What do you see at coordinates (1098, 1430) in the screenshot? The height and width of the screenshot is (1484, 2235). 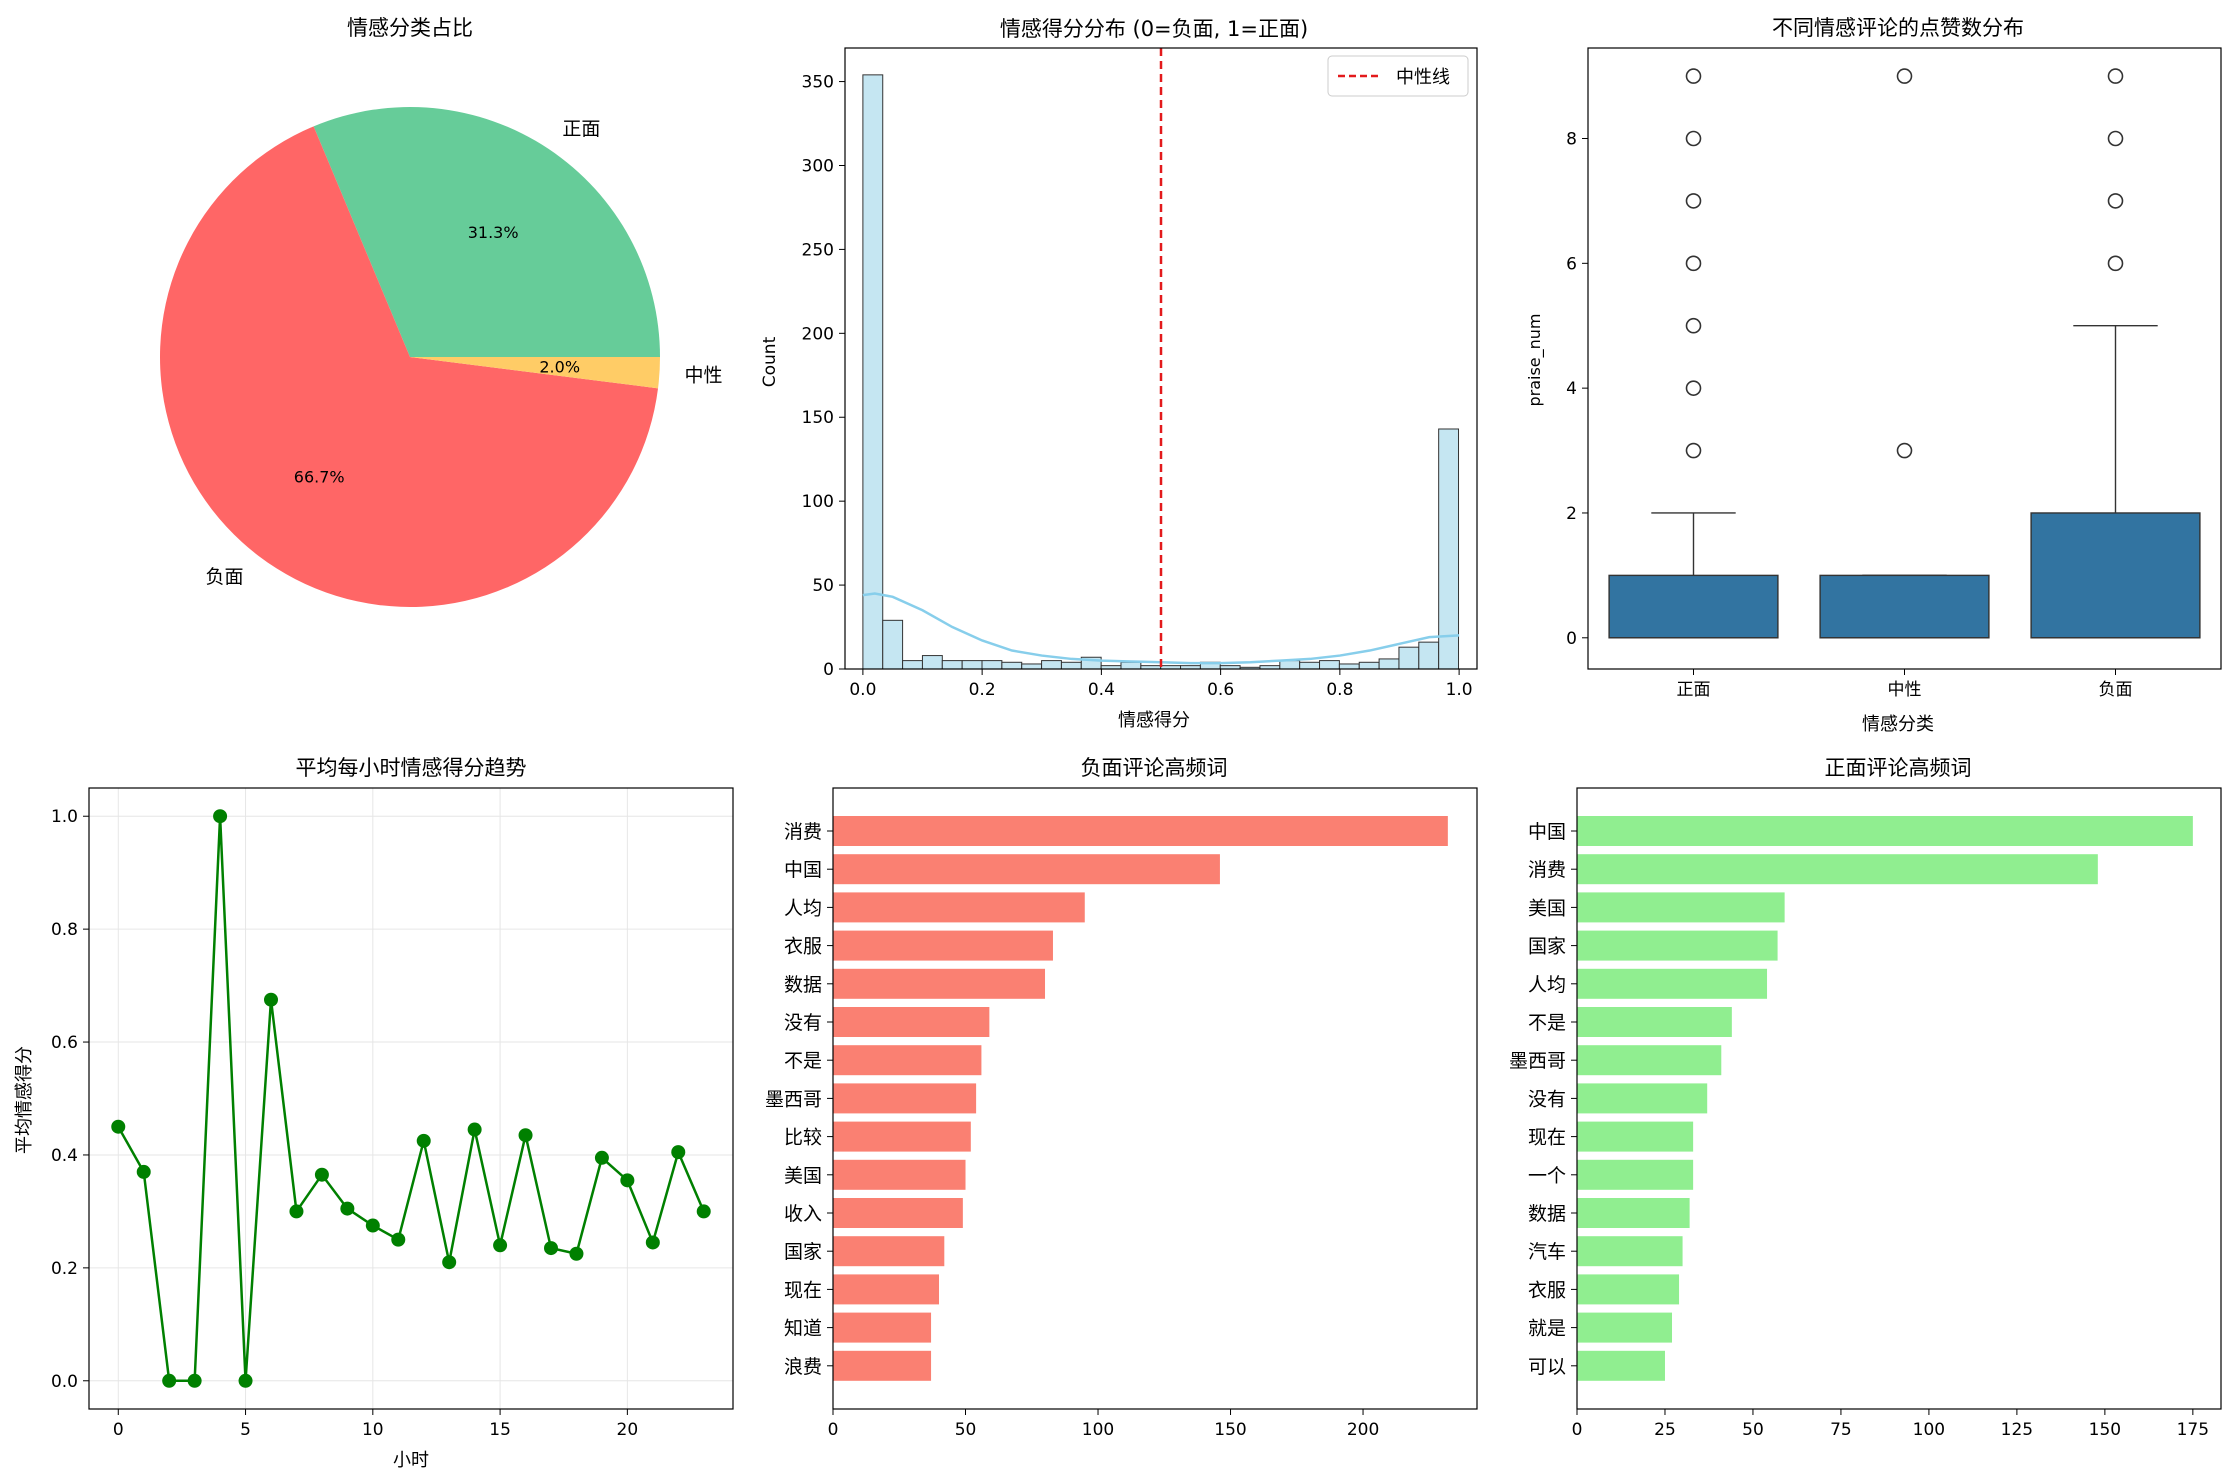 I see `x-tick-label: 100` at bounding box center [1098, 1430].